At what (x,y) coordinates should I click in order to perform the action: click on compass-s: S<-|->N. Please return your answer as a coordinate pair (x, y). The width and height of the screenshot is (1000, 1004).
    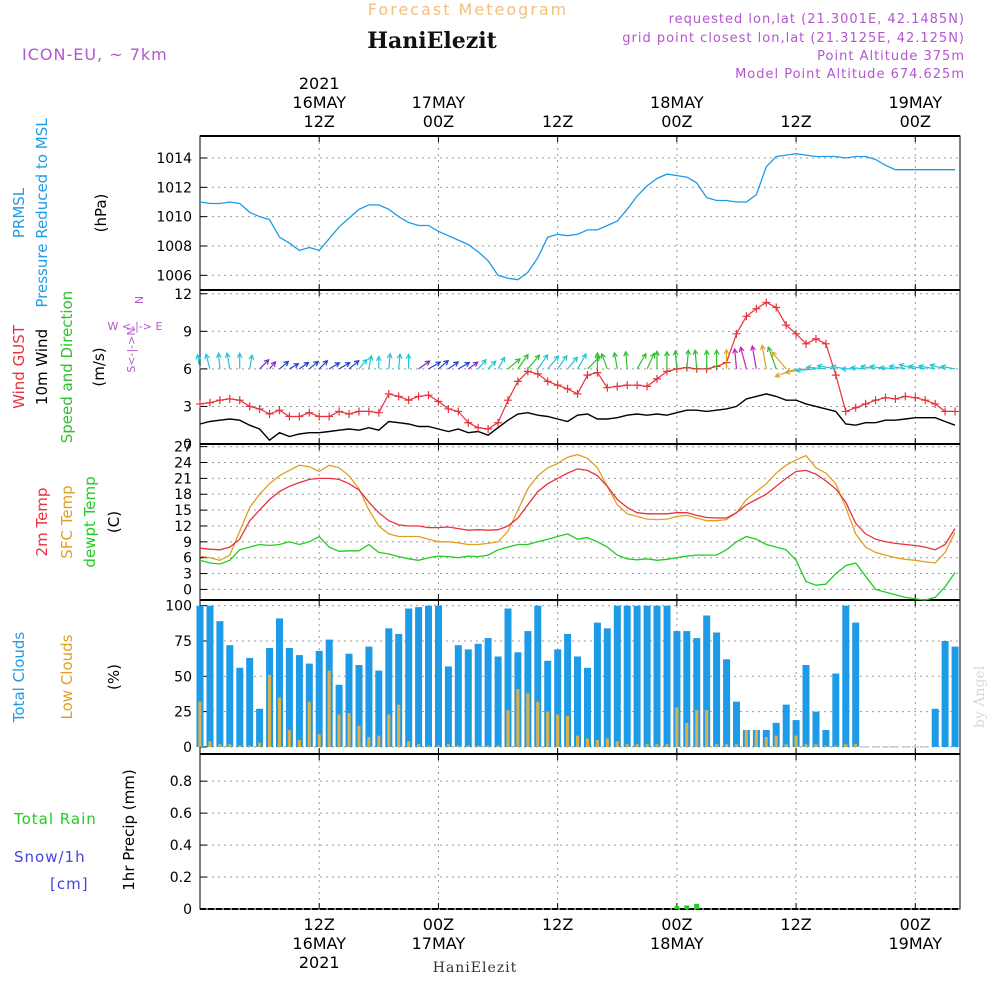
    Looking at the image, I should click on (131, 349).